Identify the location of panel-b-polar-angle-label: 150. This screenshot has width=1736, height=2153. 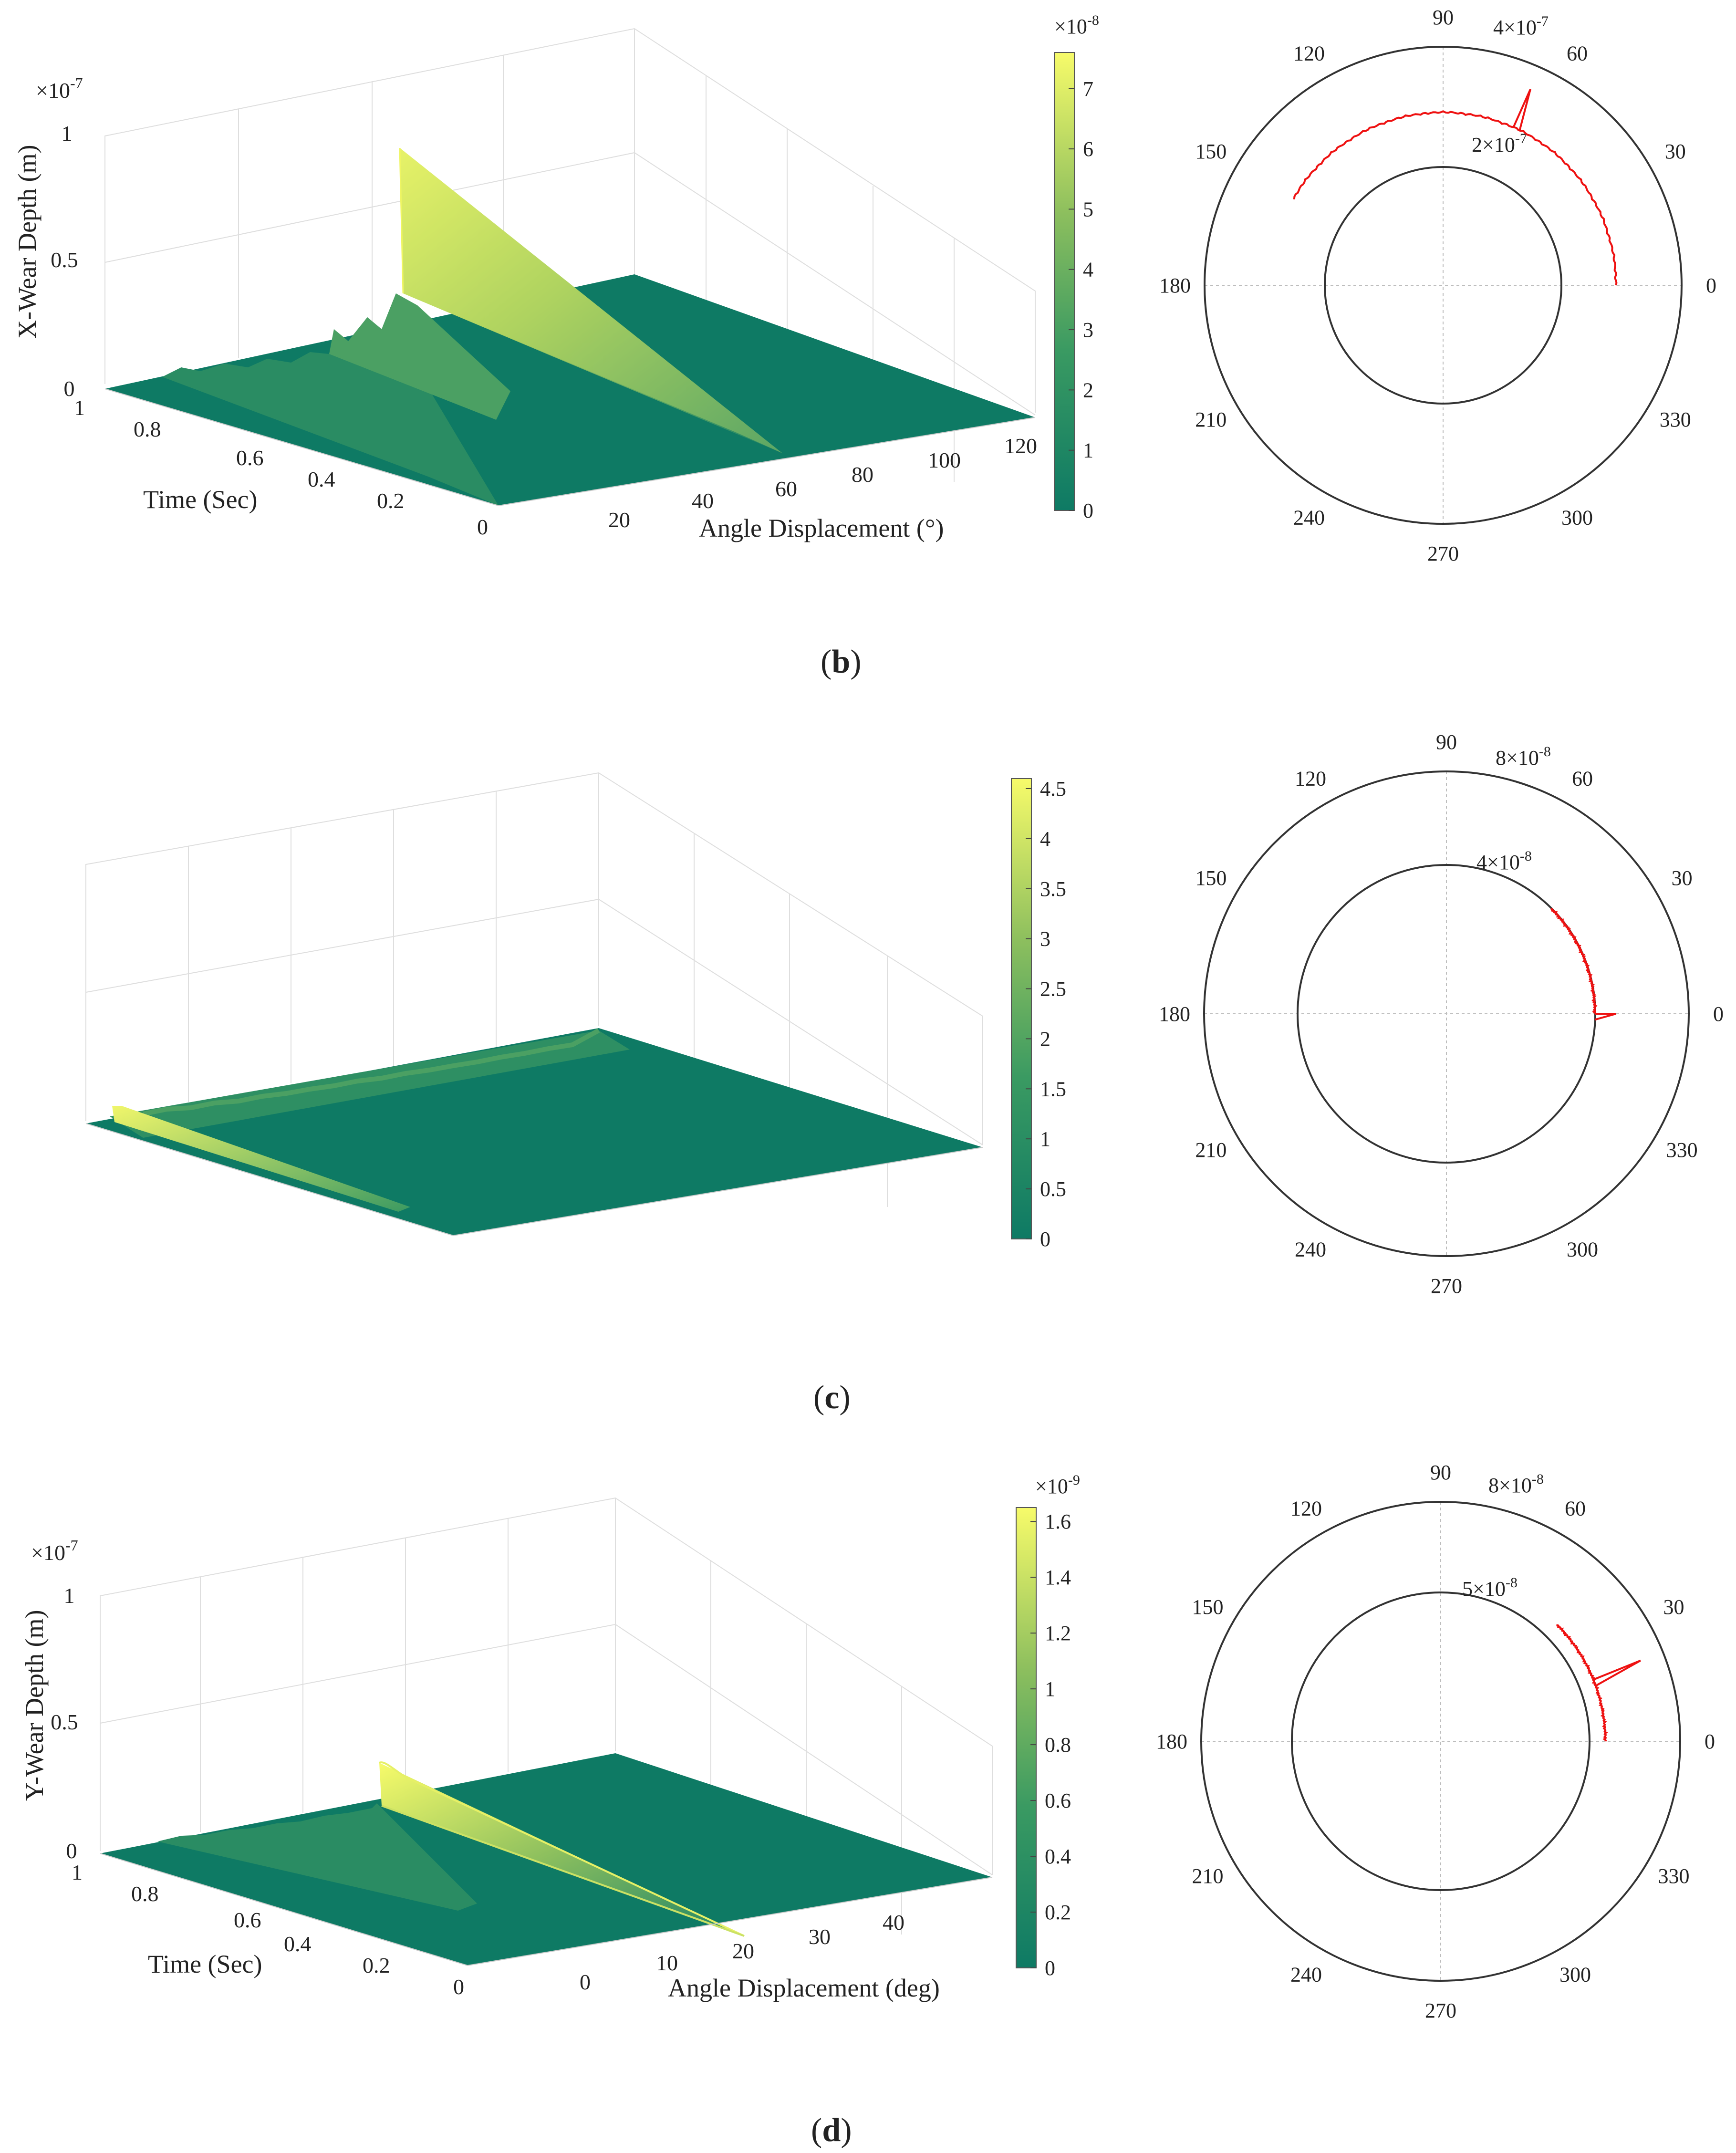
(1211, 151).